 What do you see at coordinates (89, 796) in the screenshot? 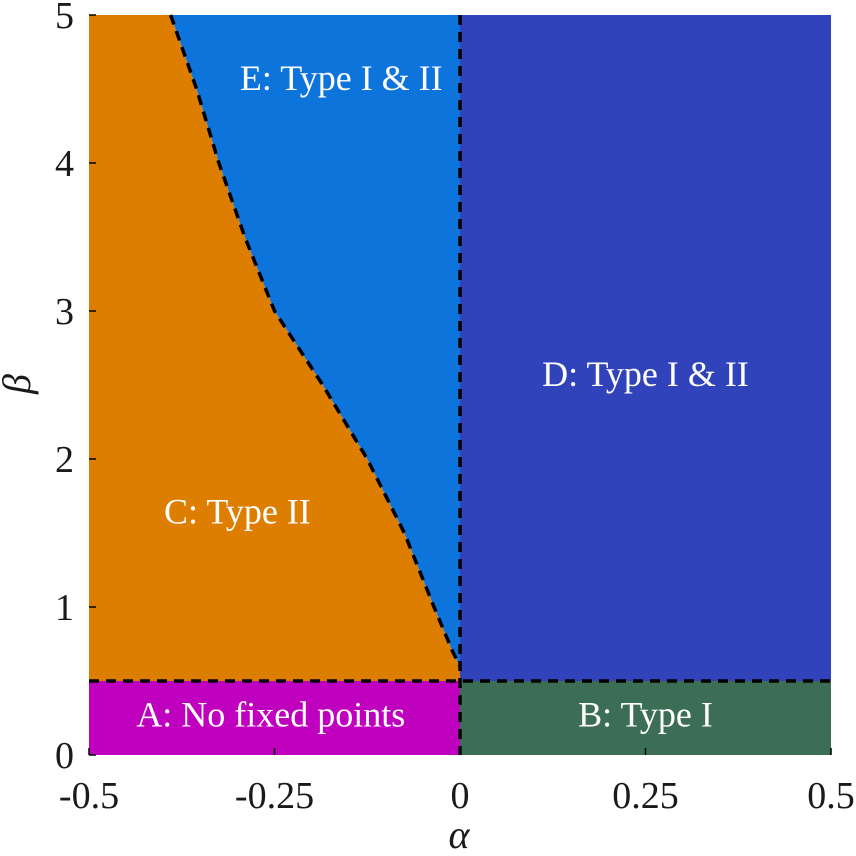
I see `x-tick-label: -0.5` at bounding box center [89, 796].